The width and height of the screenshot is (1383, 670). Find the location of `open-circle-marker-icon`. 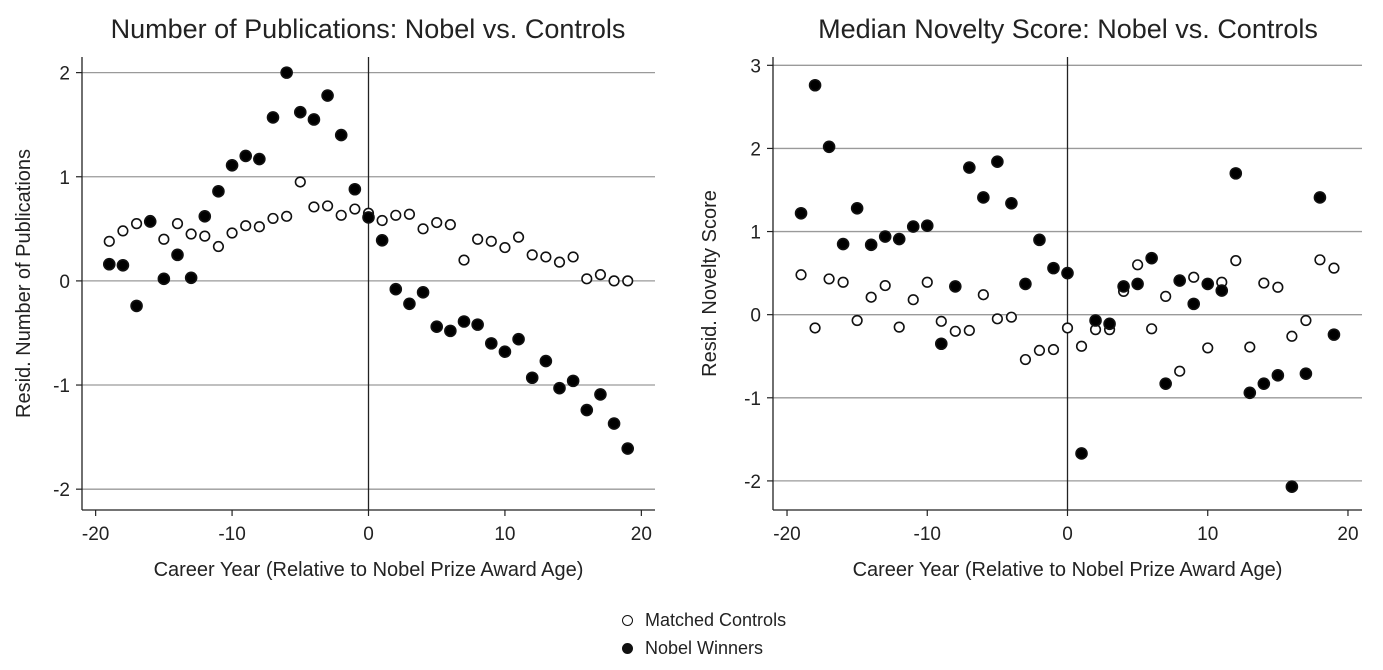

open-circle-marker-icon is located at coordinates (627, 620).